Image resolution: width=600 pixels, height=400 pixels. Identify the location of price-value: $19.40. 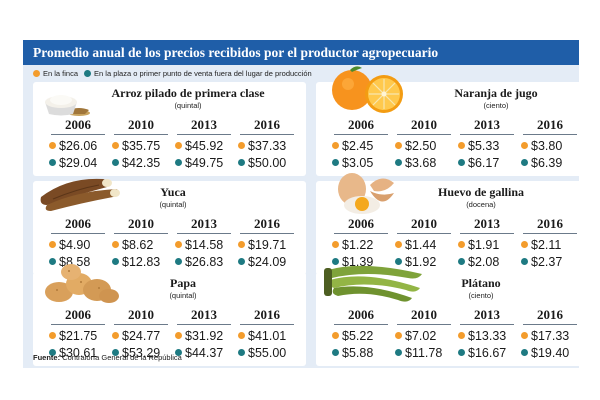
(550, 352).